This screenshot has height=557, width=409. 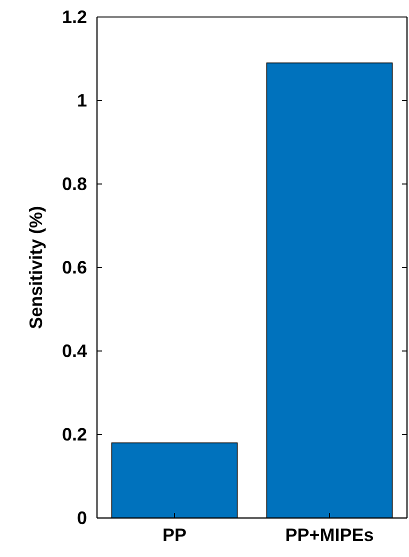 What do you see at coordinates (74, 434) in the screenshot?
I see `y-tick-label: 0.2` at bounding box center [74, 434].